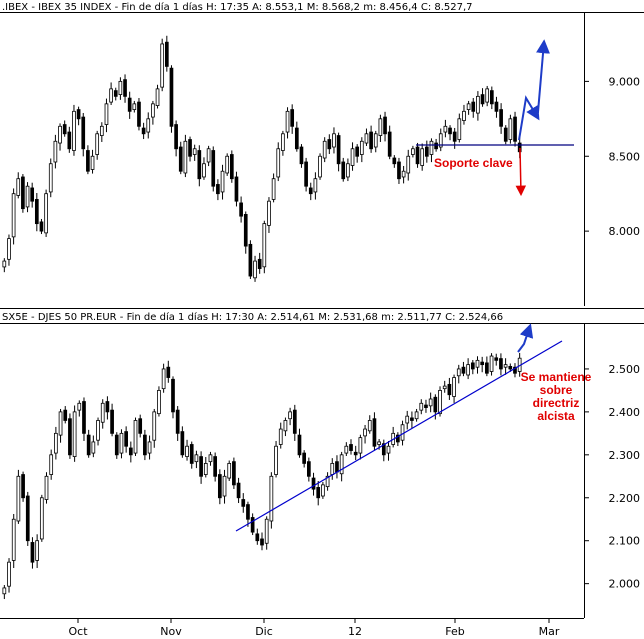  I want to click on x-tick-label: 12, so click(355, 631).